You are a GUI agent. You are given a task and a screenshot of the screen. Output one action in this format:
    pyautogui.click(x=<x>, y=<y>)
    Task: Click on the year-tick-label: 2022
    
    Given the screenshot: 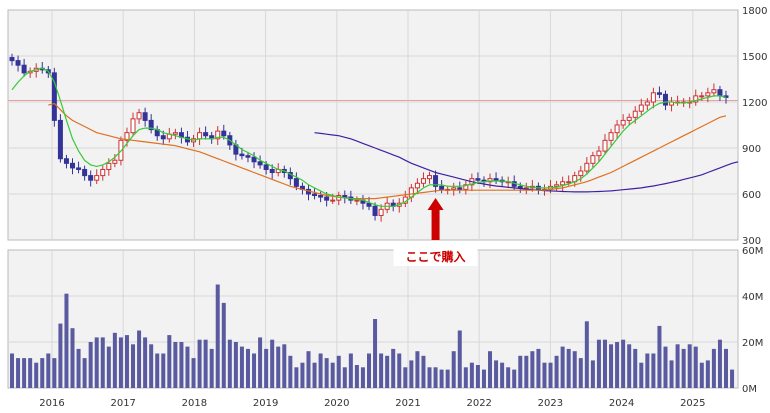 What is the action you would take?
    pyautogui.click(x=478, y=403)
    